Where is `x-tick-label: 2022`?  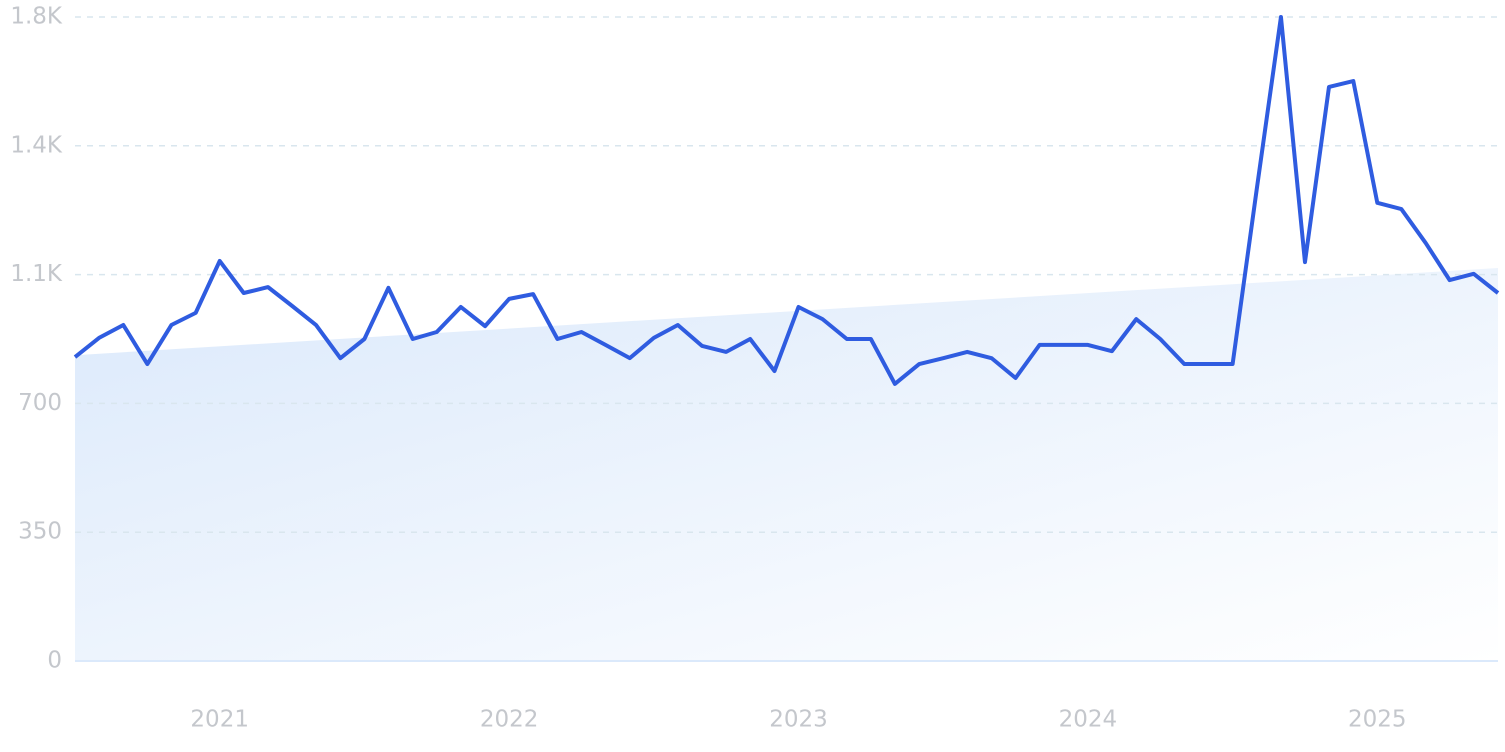 x-tick-label: 2022 is located at coordinates (509, 720).